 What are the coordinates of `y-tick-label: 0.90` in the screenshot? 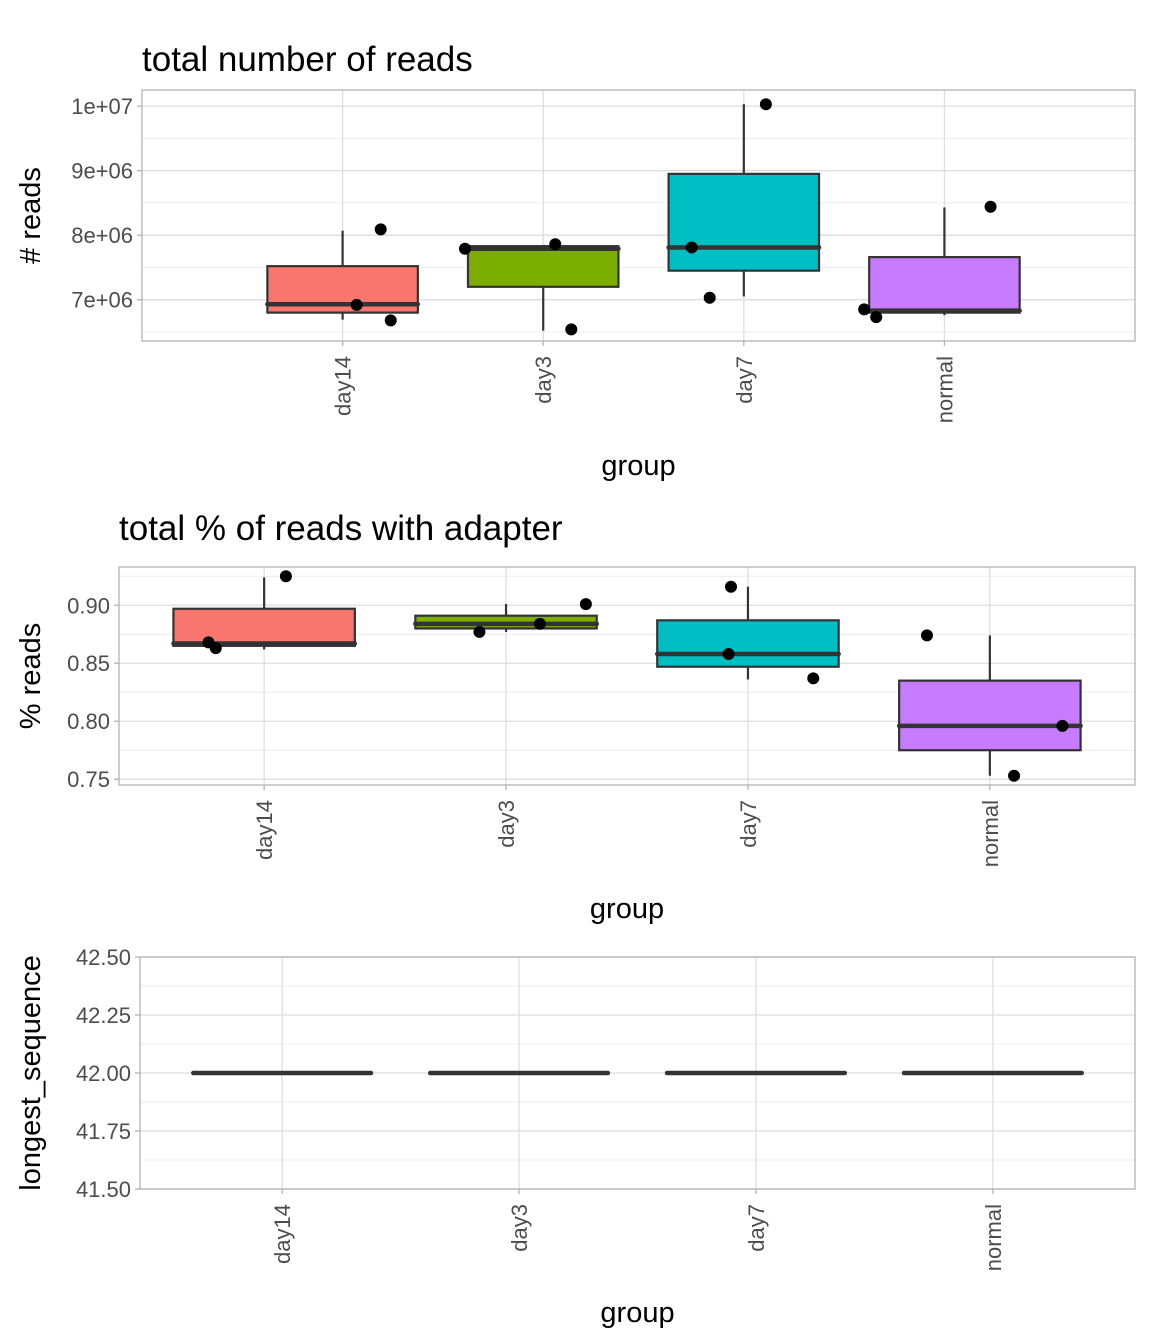 It's located at (88, 605).